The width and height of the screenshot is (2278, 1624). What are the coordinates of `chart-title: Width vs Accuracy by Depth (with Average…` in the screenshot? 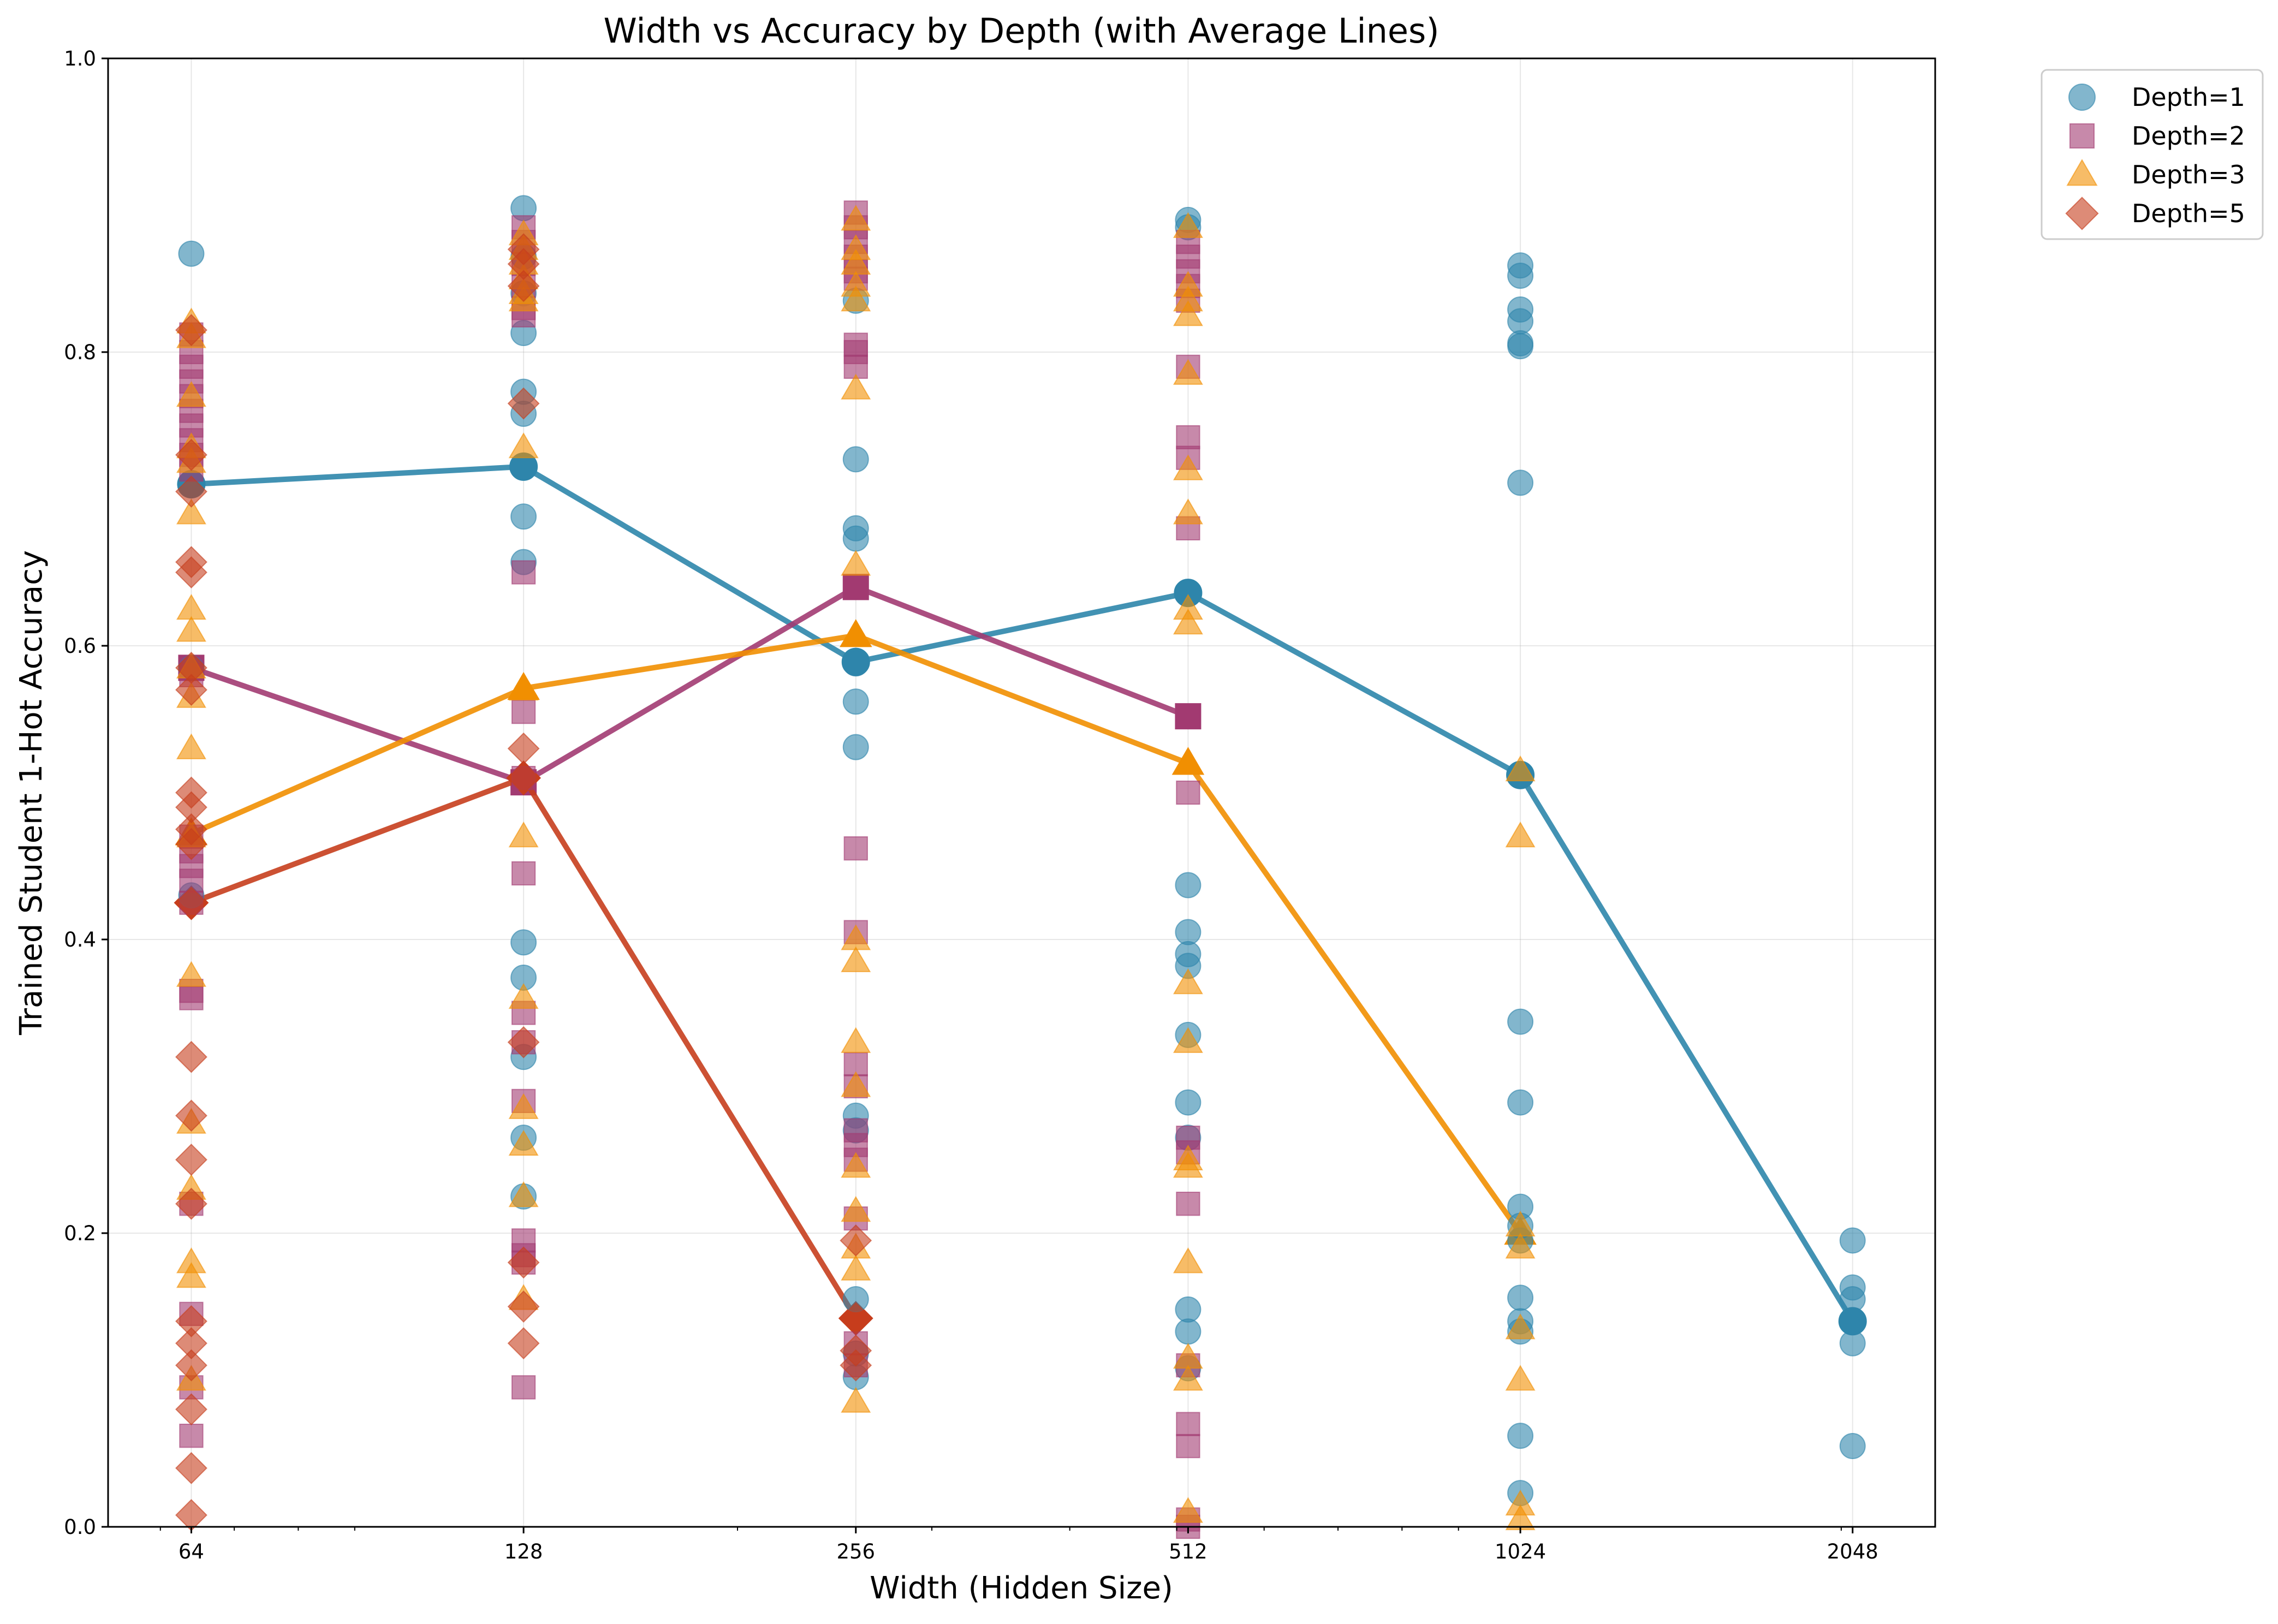 It's located at (1021, 31).